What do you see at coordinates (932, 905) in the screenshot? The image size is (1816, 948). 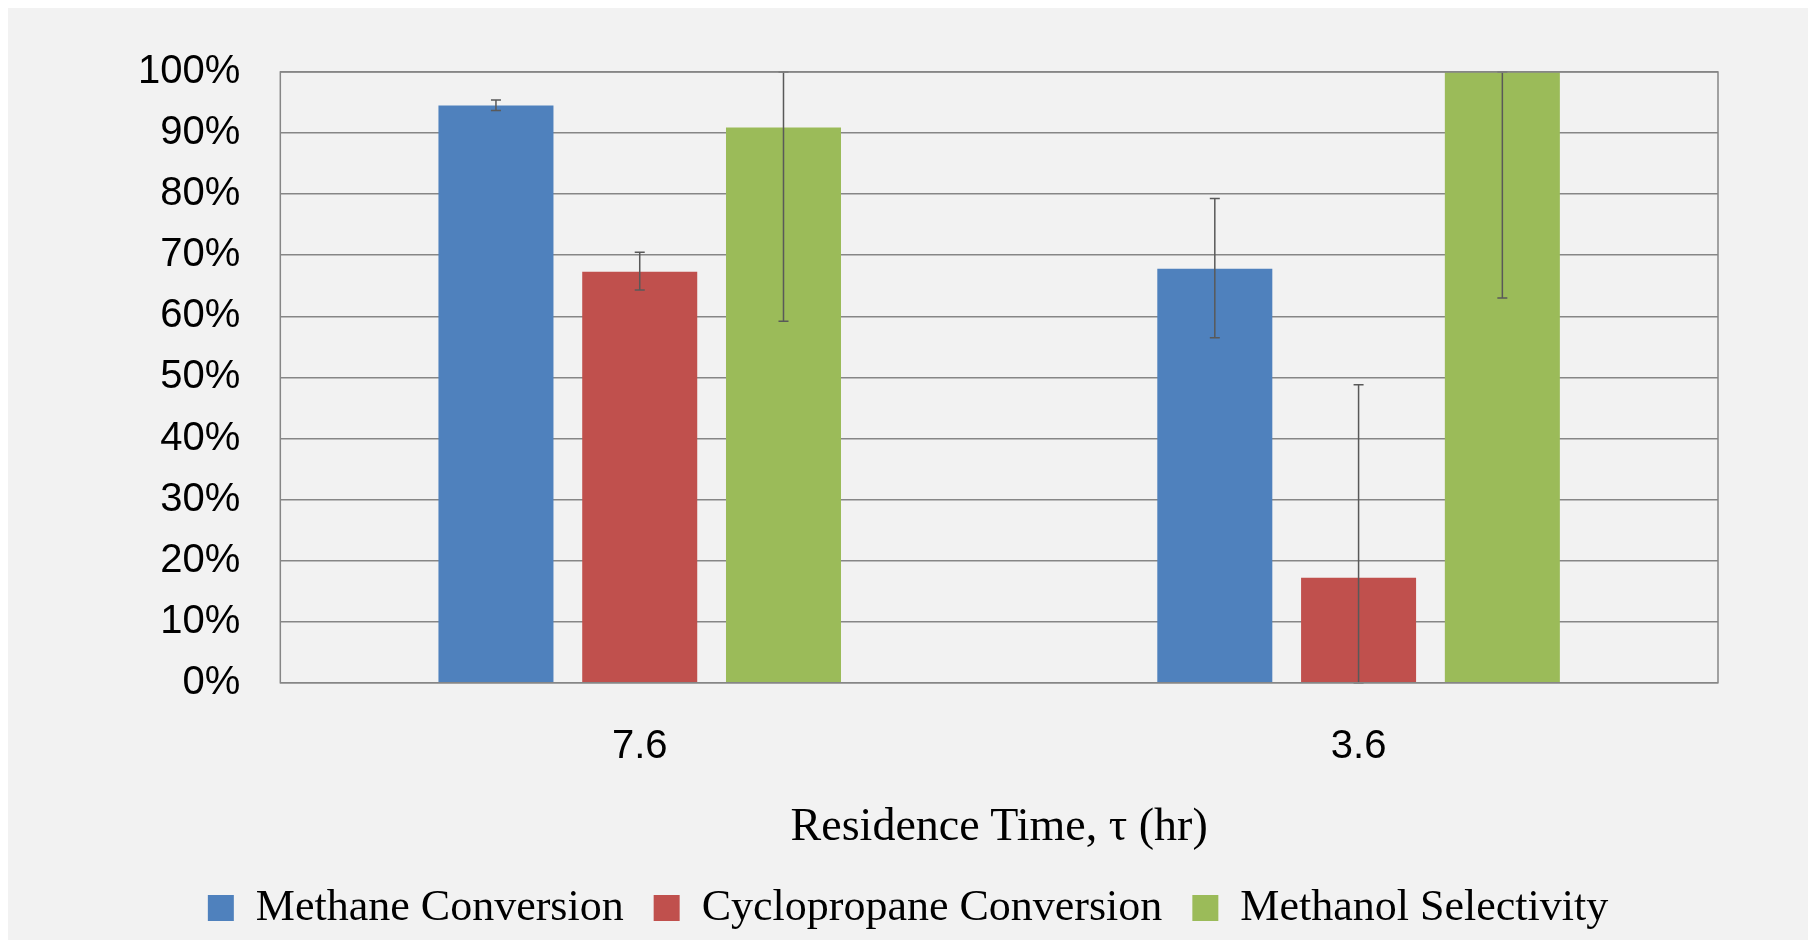 I see `legend-label: Cyclopropane Conversion` at bounding box center [932, 905].